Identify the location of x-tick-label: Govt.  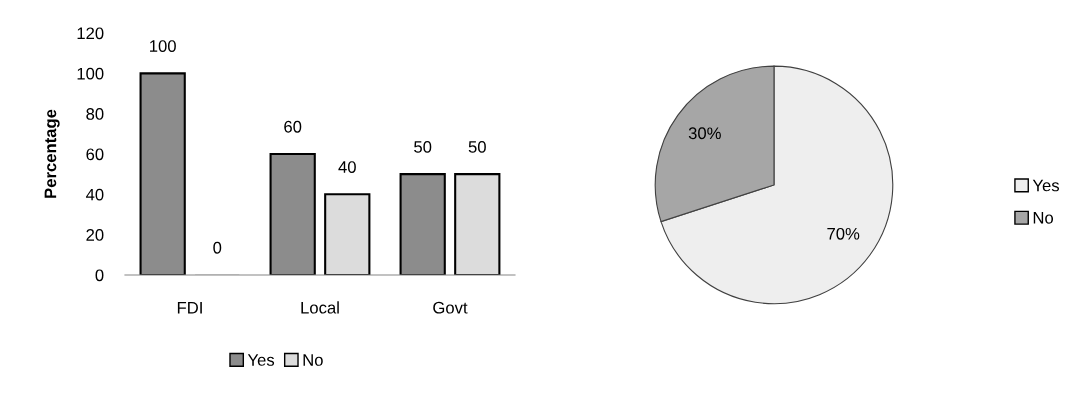
(450, 307).